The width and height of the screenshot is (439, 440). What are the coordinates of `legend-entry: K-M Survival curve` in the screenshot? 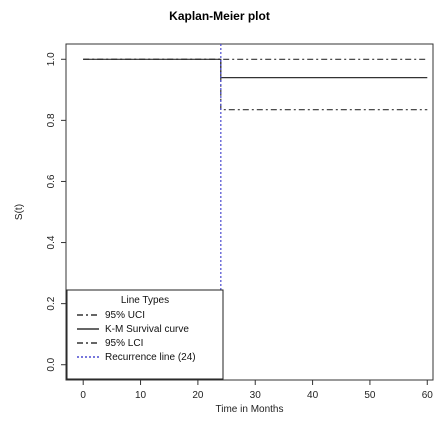 It's located at (147, 329).